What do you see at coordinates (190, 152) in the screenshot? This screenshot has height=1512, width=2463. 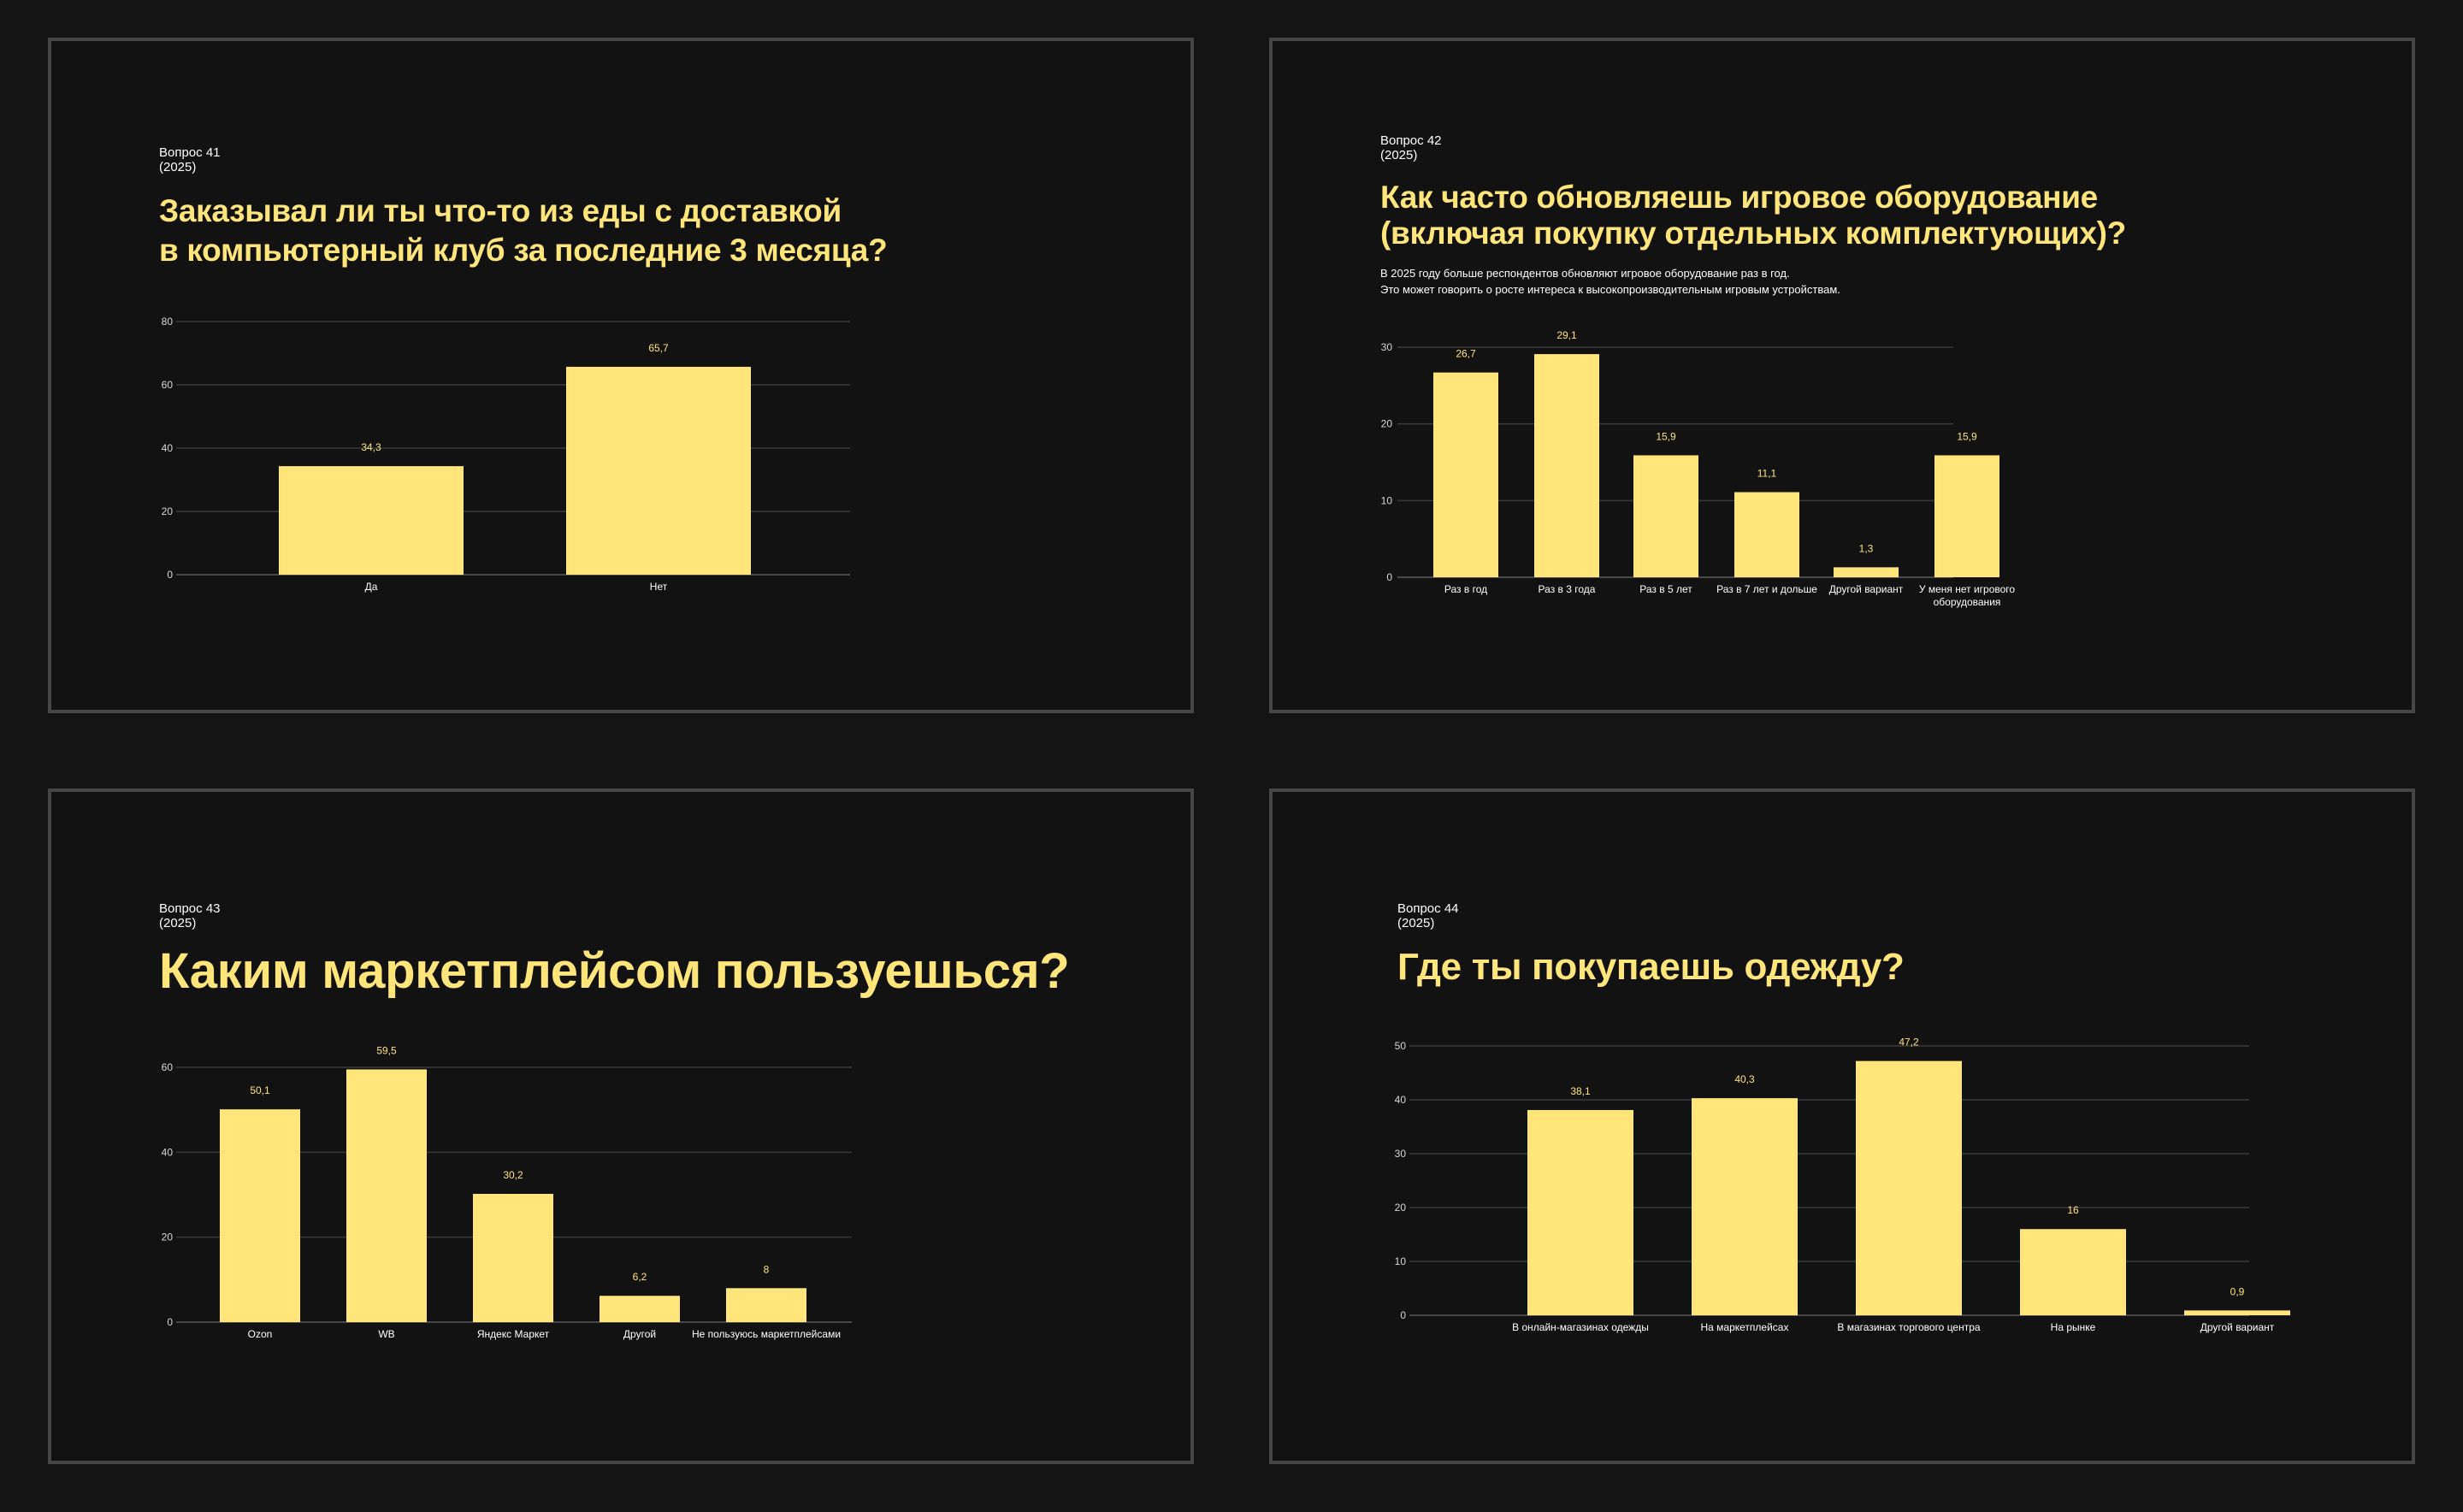 I see `question-label: Вопрос 41` at bounding box center [190, 152].